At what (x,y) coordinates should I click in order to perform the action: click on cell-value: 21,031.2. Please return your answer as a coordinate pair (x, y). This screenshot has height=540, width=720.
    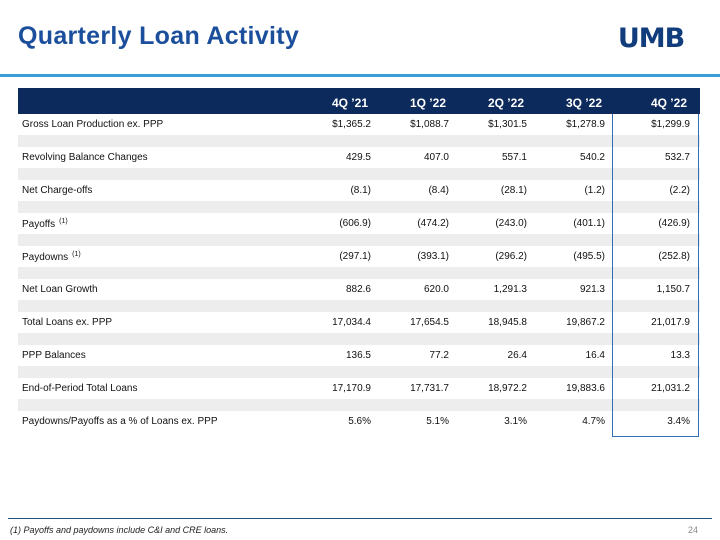
    Looking at the image, I should click on (670, 388).